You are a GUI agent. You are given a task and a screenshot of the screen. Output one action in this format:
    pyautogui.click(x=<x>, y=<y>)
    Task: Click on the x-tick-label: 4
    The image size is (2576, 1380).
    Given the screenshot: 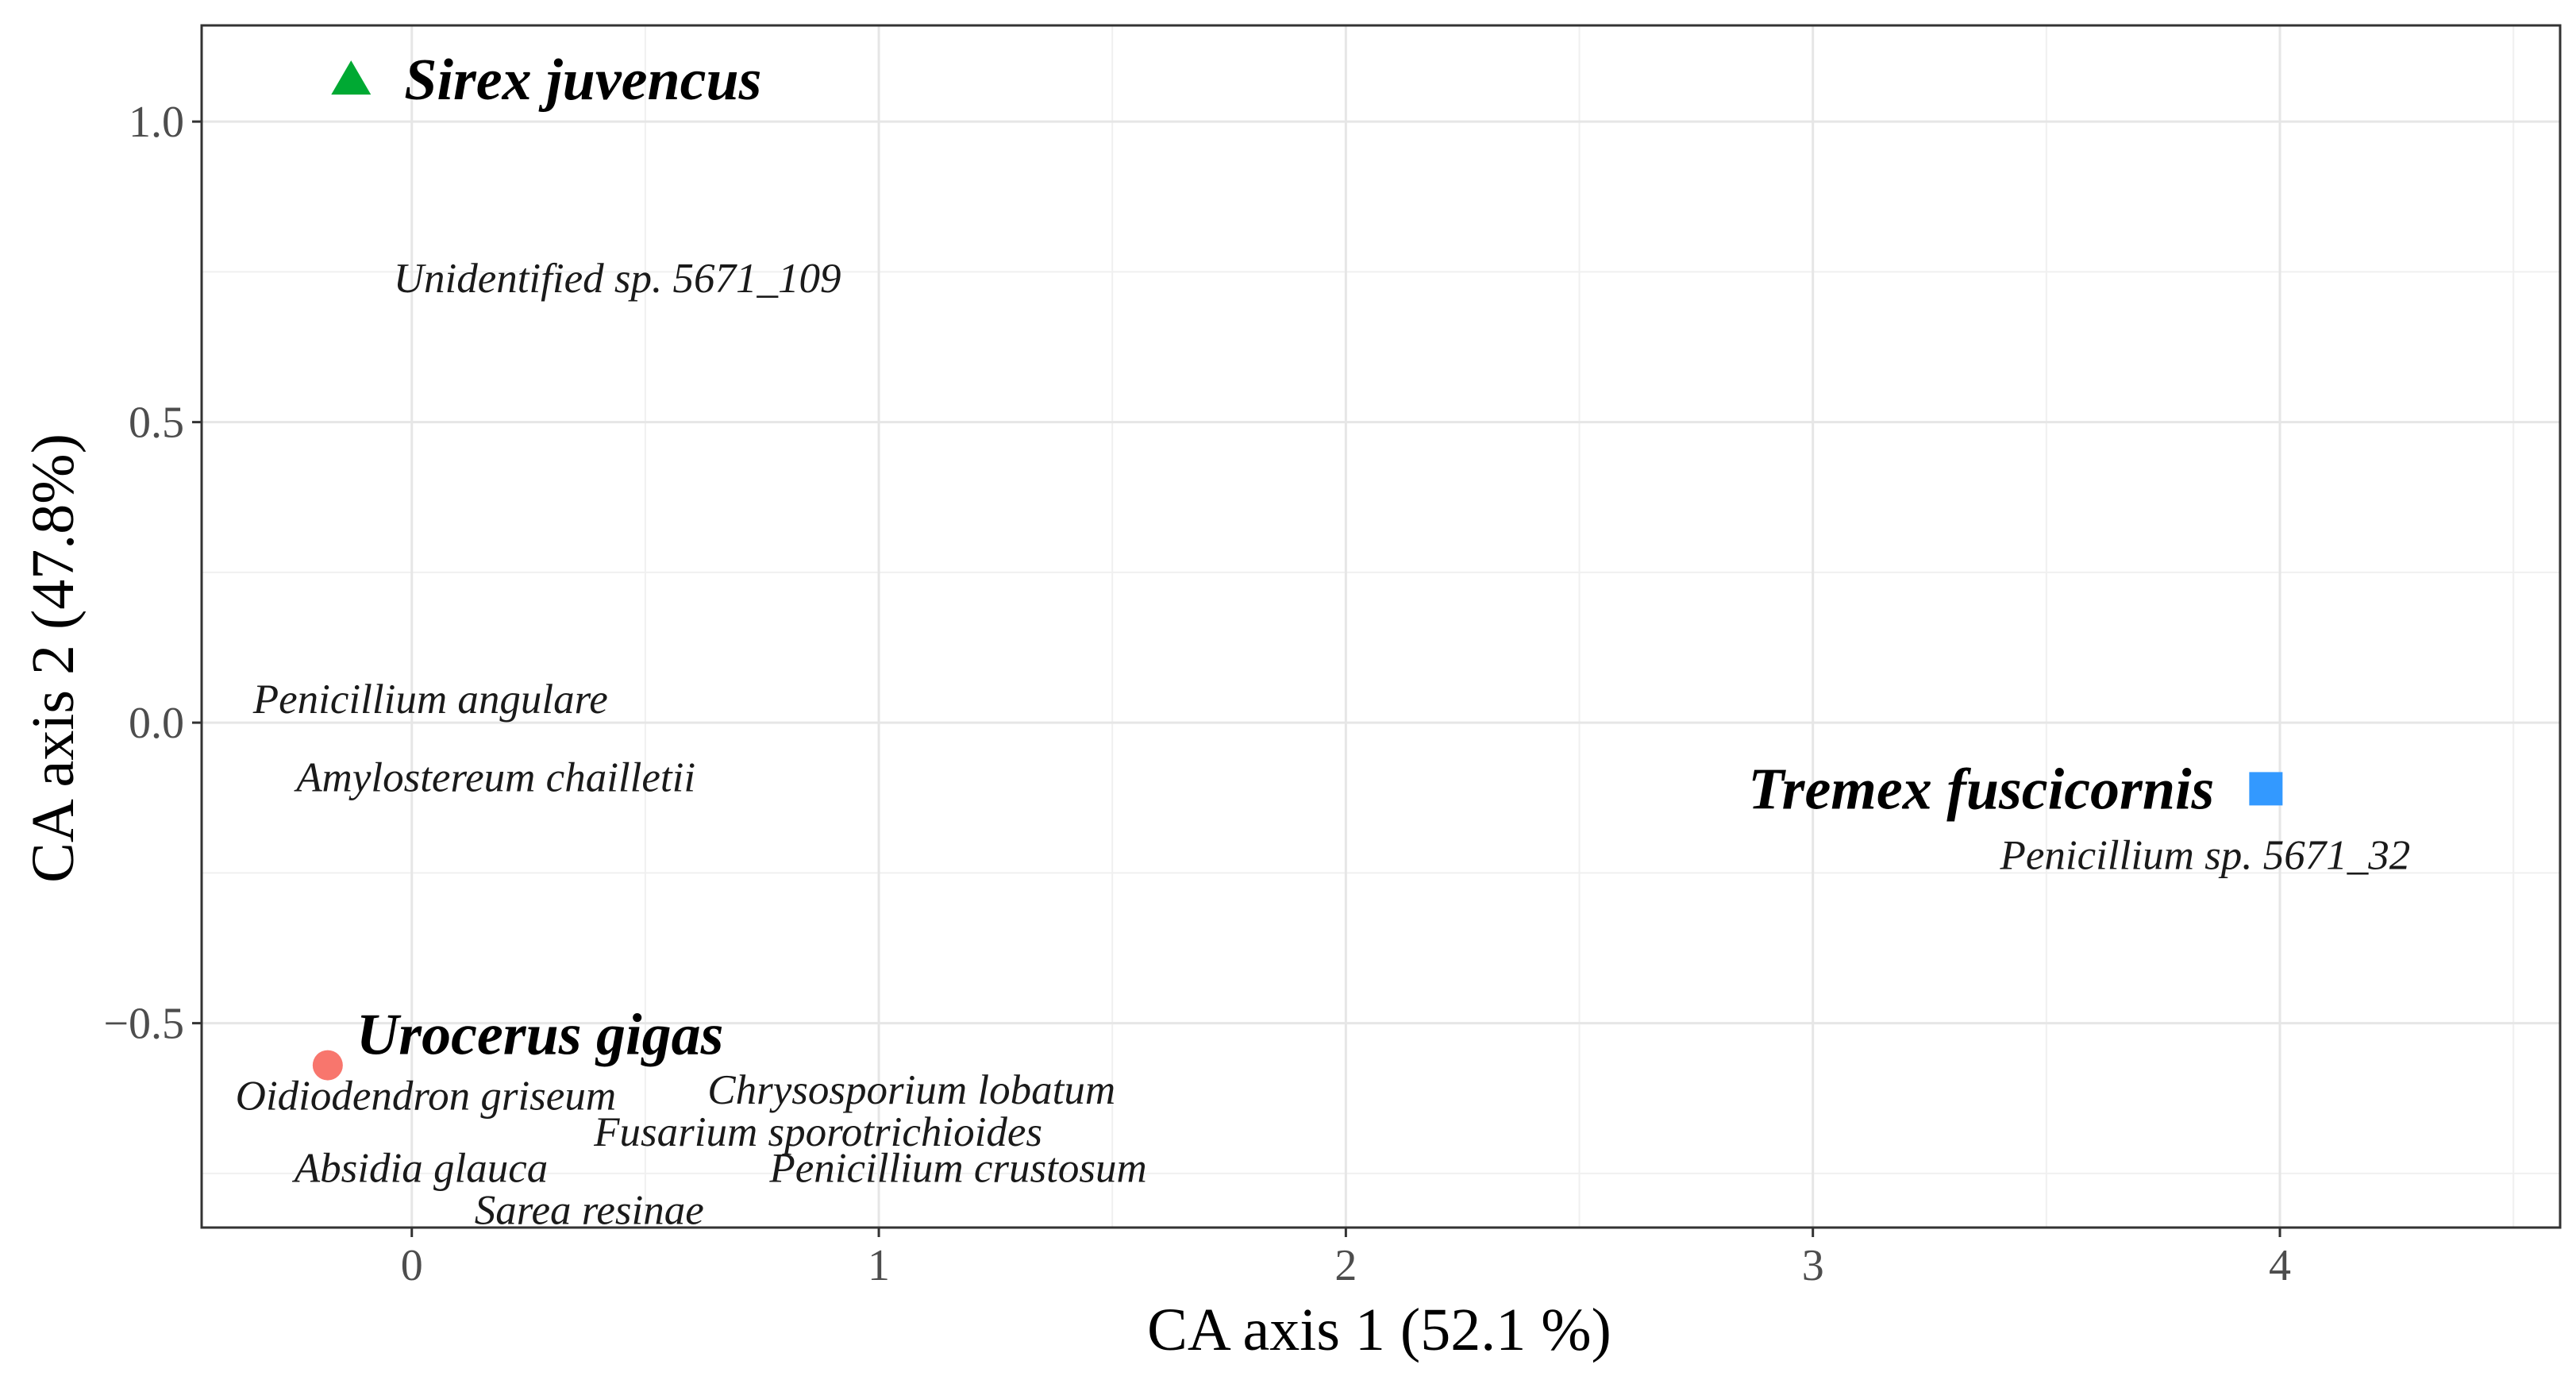 What is the action you would take?
    pyautogui.click(x=2280, y=1265)
    